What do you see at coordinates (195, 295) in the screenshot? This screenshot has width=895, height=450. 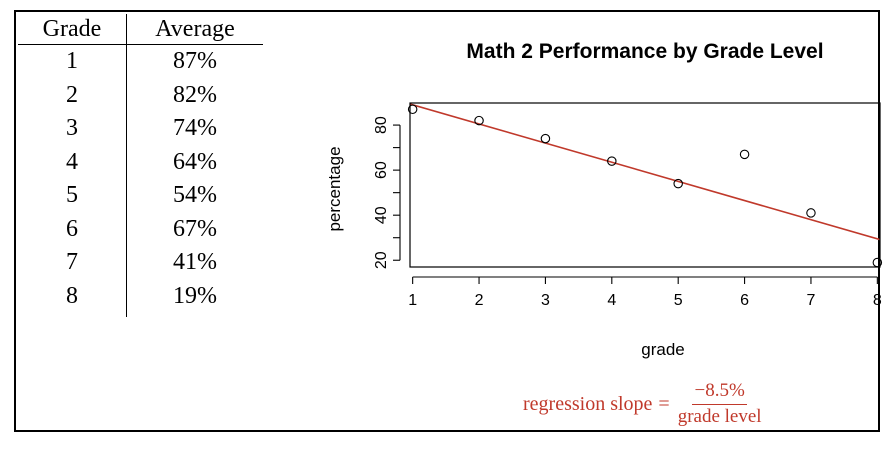 I see `average-cell: 19%` at bounding box center [195, 295].